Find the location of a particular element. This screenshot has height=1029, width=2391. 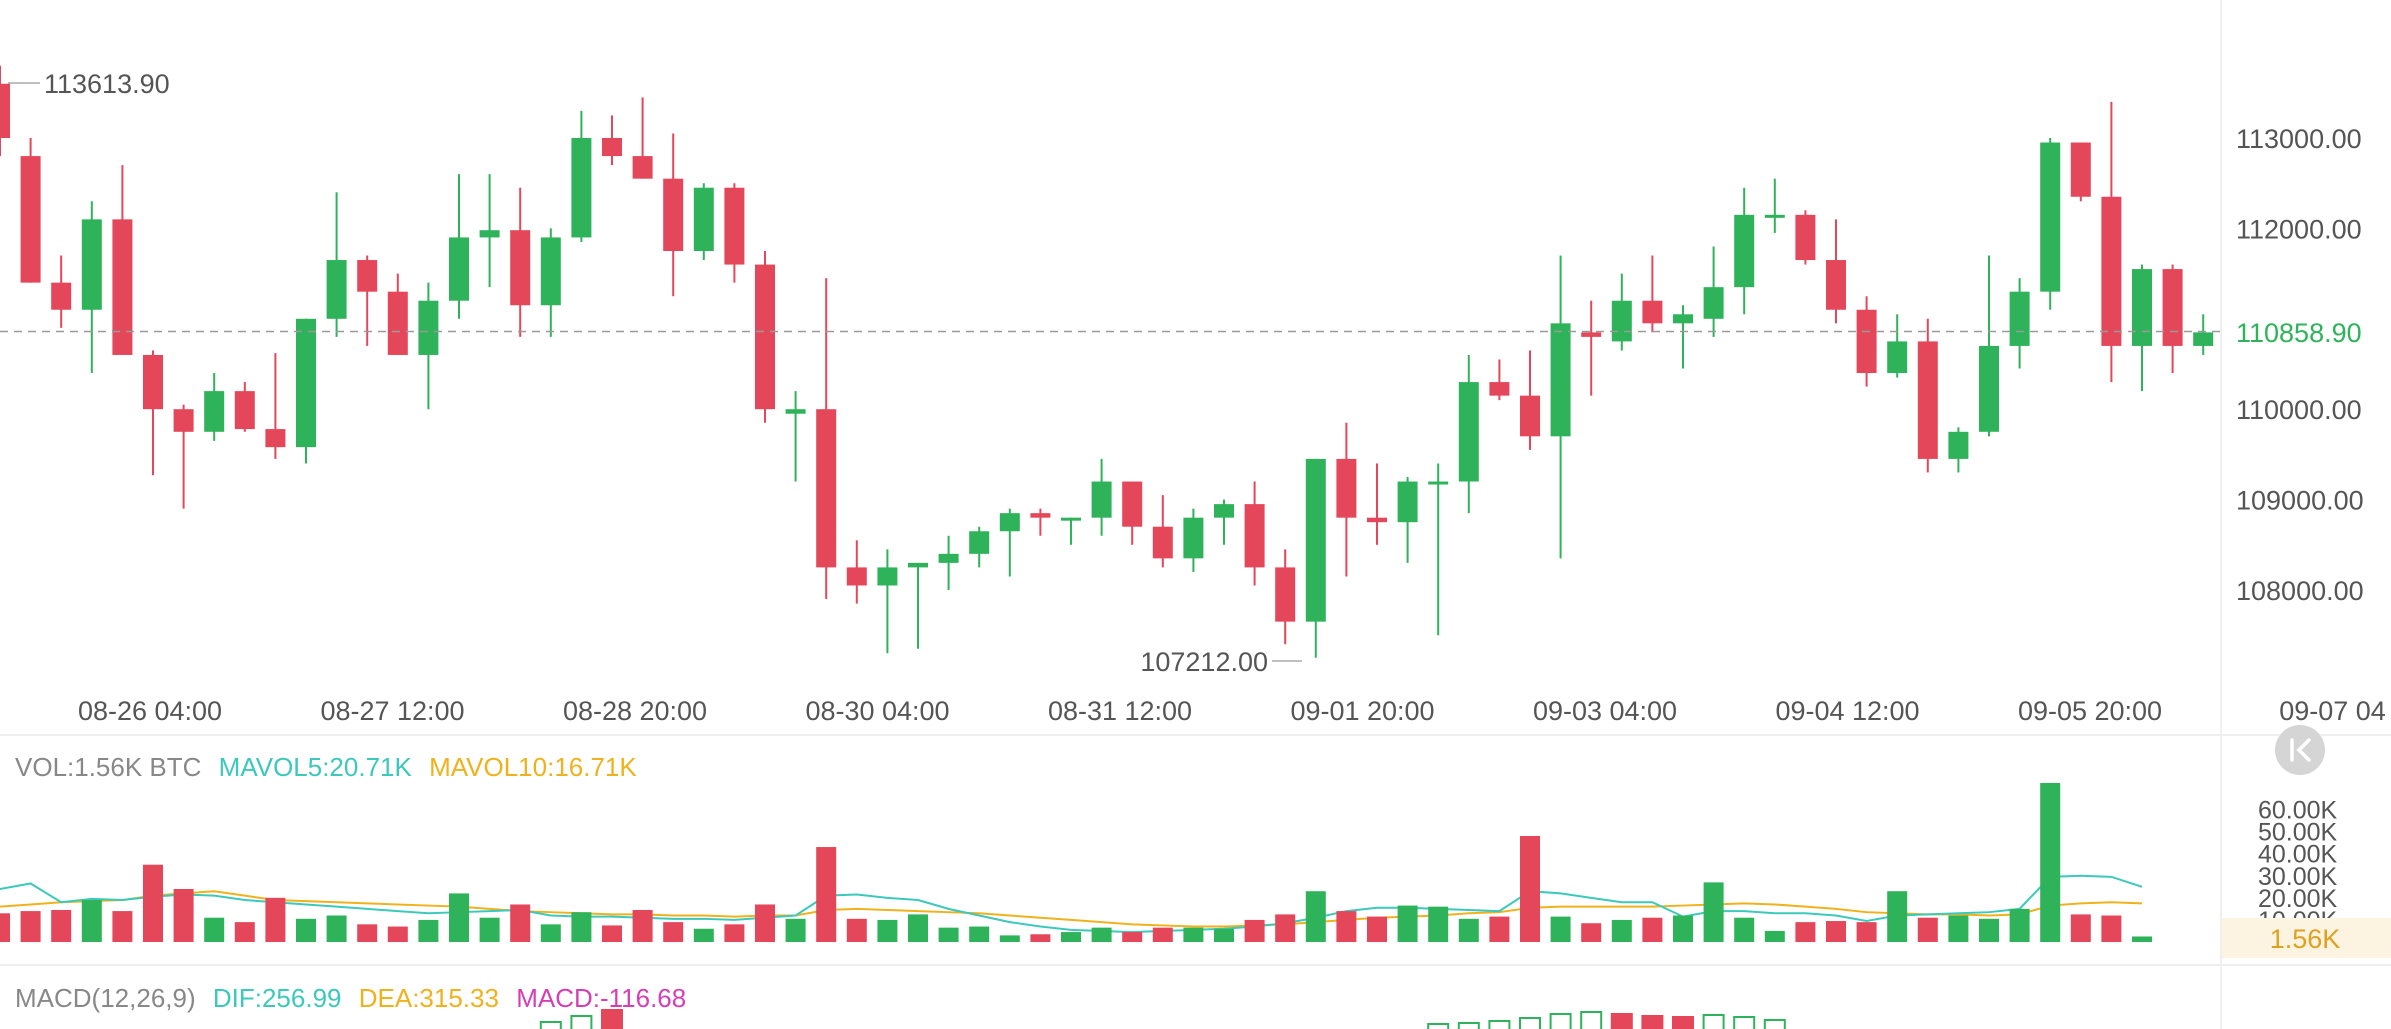

current-volume-tag: 1.56K is located at coordinates (2305, 939).